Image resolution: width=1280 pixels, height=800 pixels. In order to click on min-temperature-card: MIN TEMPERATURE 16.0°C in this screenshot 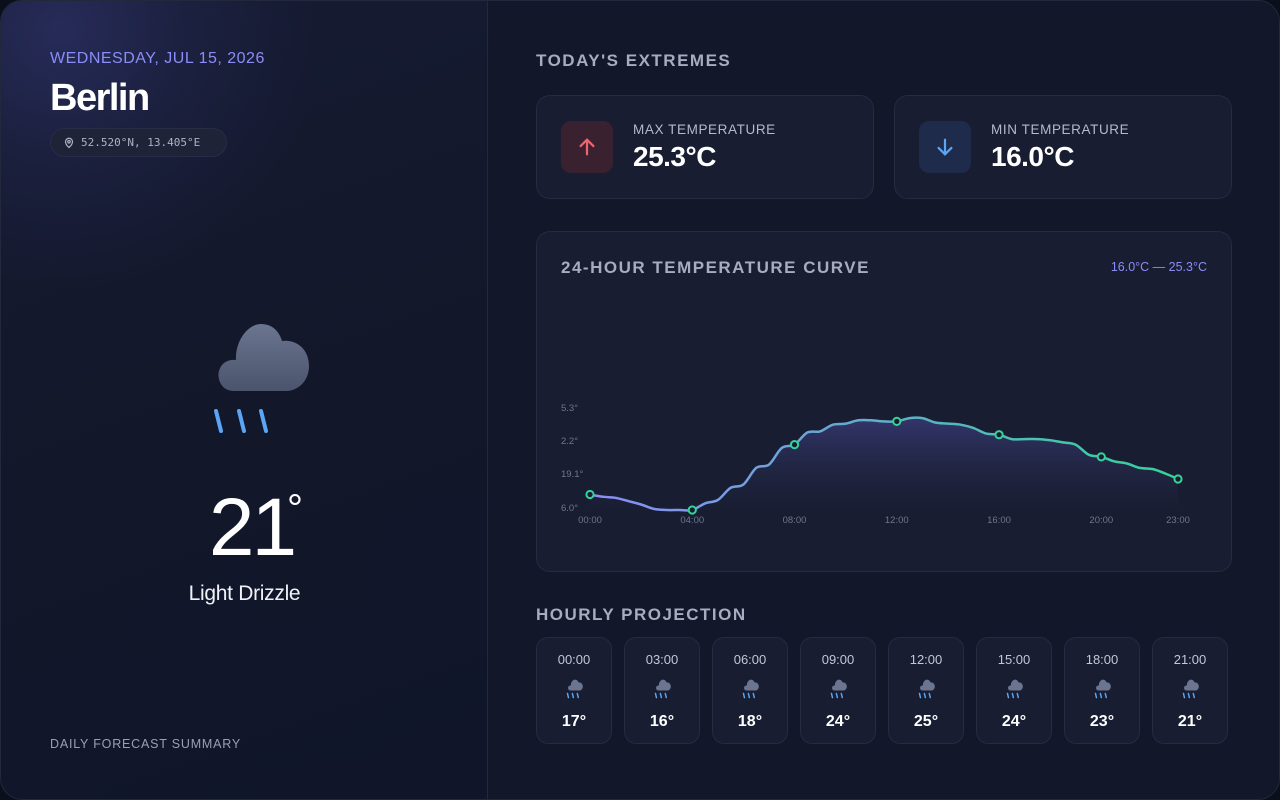, I will do `click(1063, 147)`.